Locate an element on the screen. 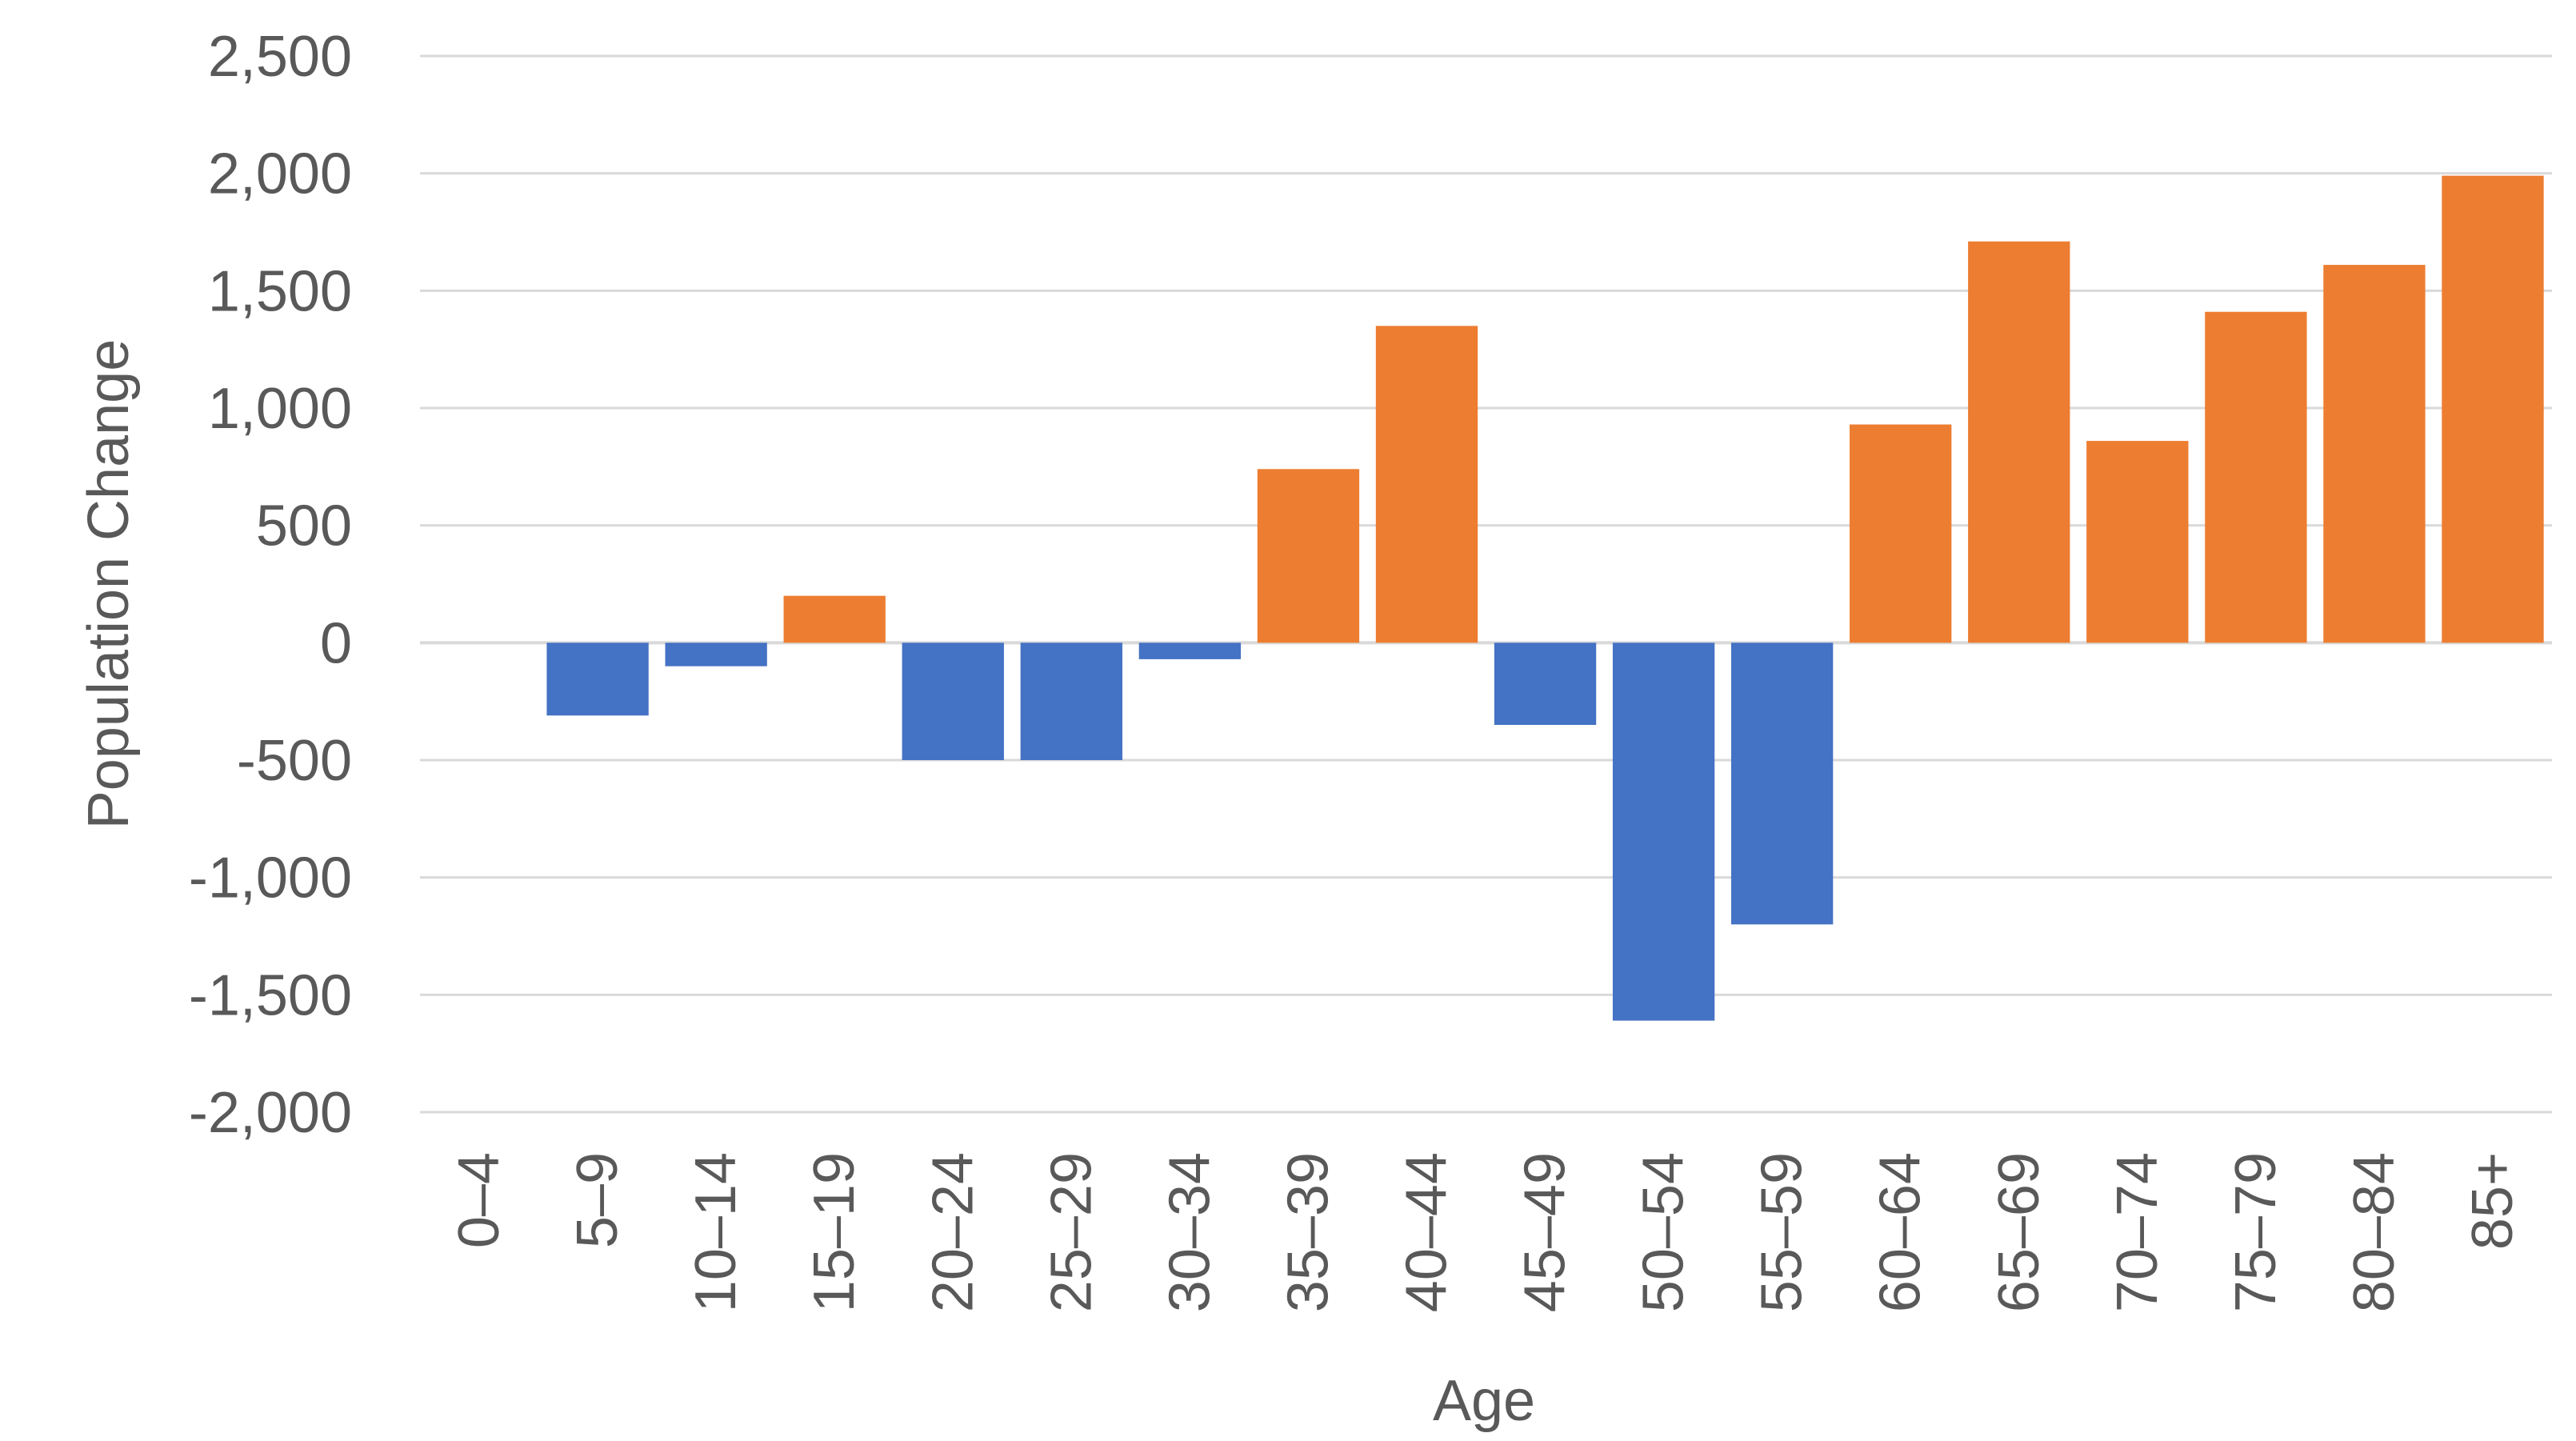  y-tick-label: 1,000 is located at coordinates (280, 409).